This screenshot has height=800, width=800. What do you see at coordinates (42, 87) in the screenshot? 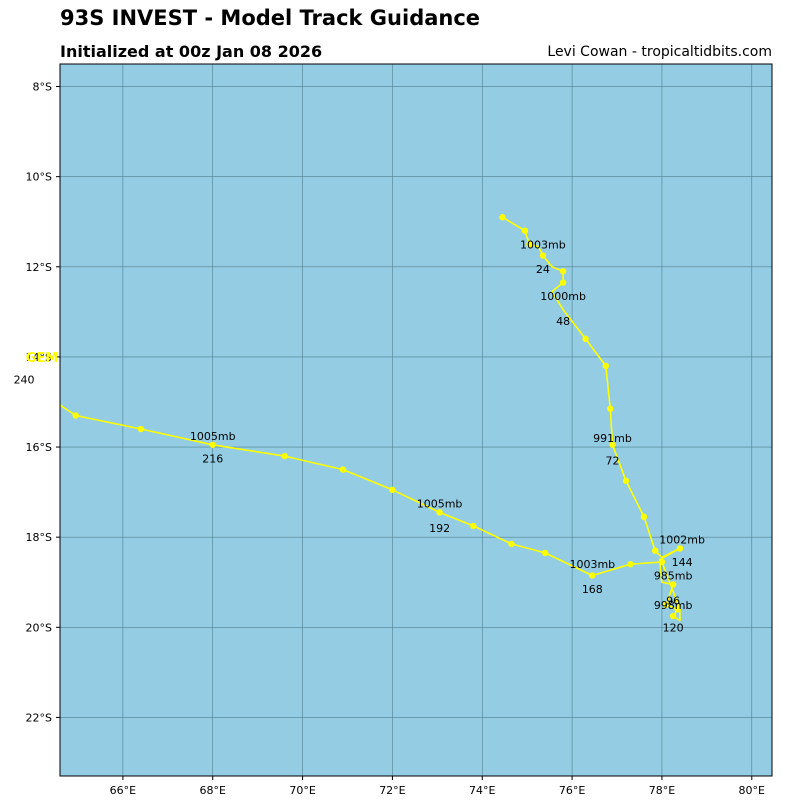
I see `y-tick-label: 8°S` at bounding box center [42, 87].